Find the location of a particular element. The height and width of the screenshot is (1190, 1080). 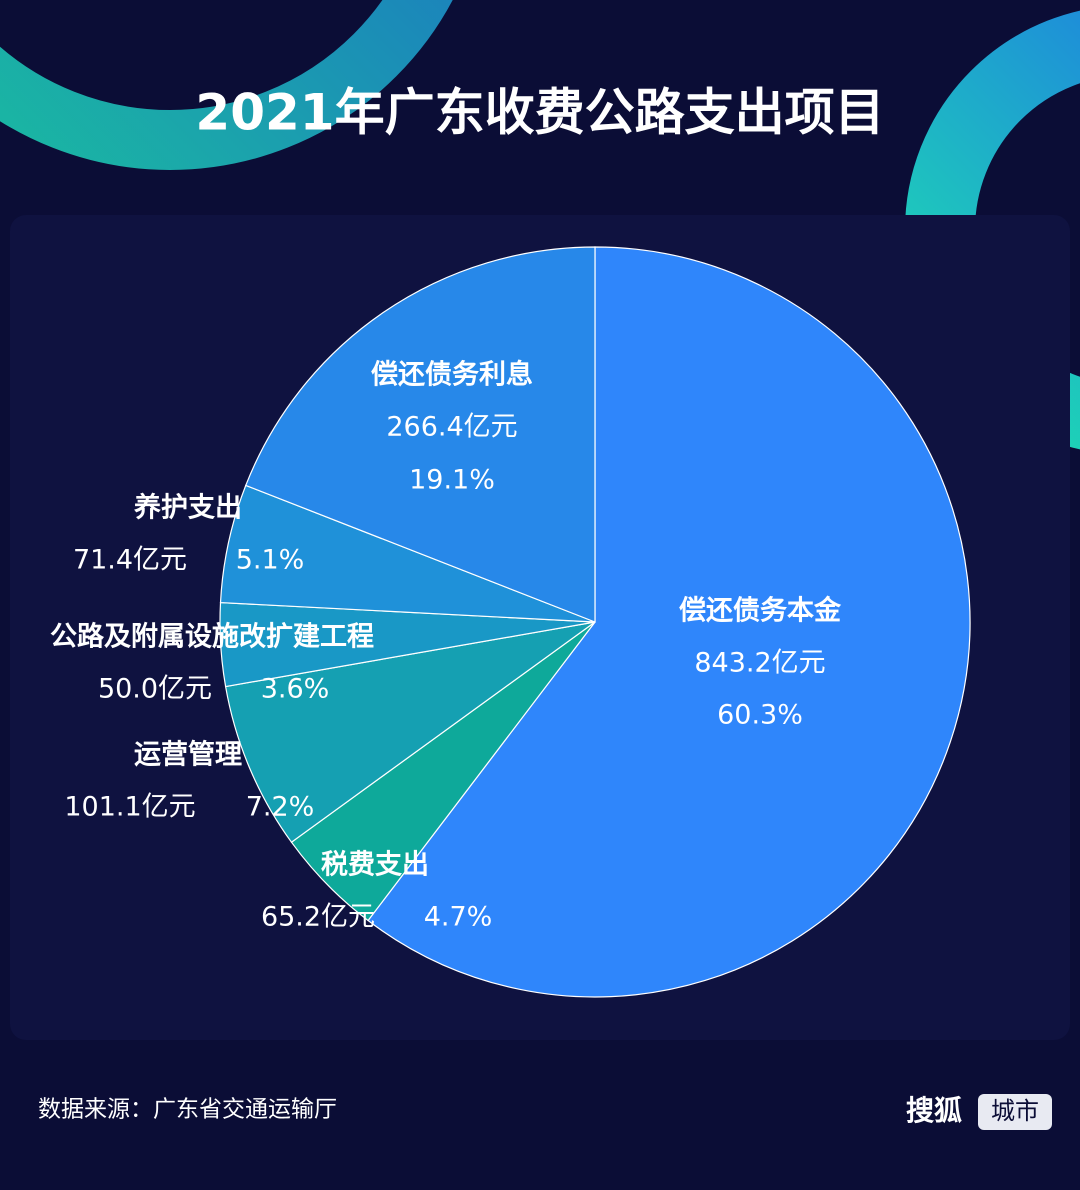

percent-label: 19.1% is located at coordinates (452, 480).